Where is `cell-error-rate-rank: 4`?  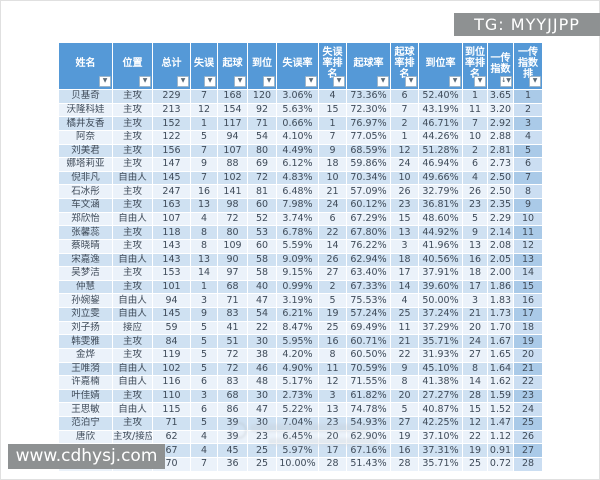
cell-error-rate-rank: 4 is located at coordinates (332, 96).